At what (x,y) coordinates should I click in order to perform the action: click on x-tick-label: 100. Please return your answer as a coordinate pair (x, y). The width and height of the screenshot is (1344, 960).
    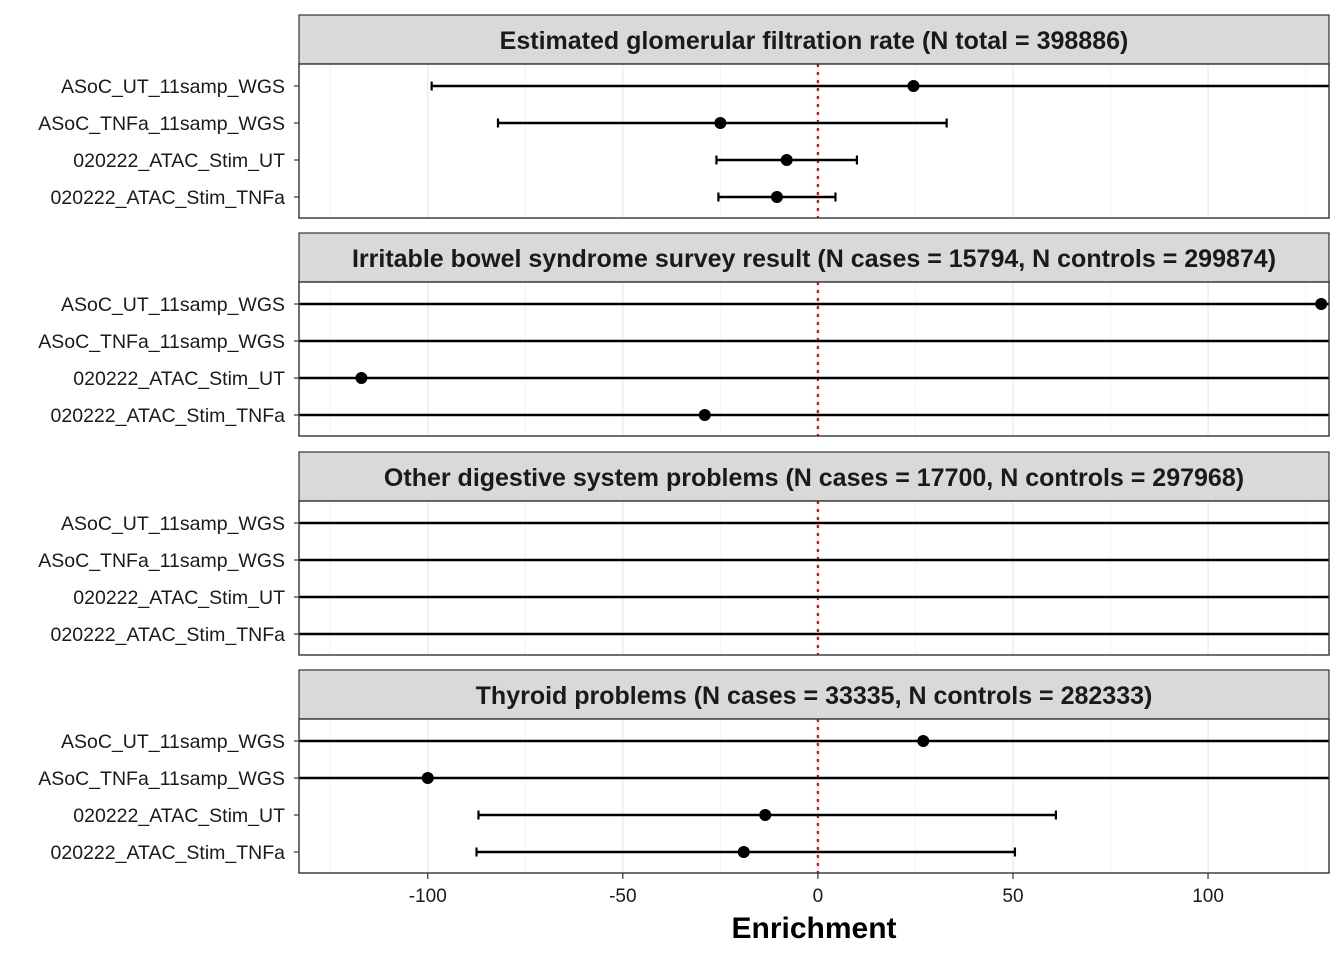
    Looking at the image, I should click on (1208, 896).